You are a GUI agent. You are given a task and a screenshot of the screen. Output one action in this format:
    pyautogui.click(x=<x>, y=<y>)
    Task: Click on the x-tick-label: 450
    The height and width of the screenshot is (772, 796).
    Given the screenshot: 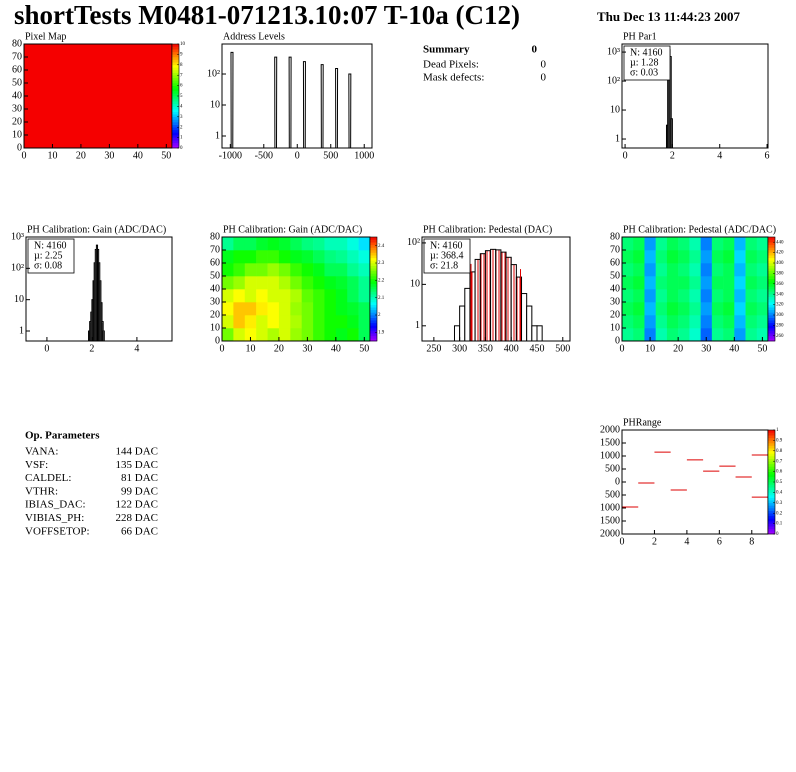 What is the action you would take?
    pyautogui.click(x=536, y=348)
    